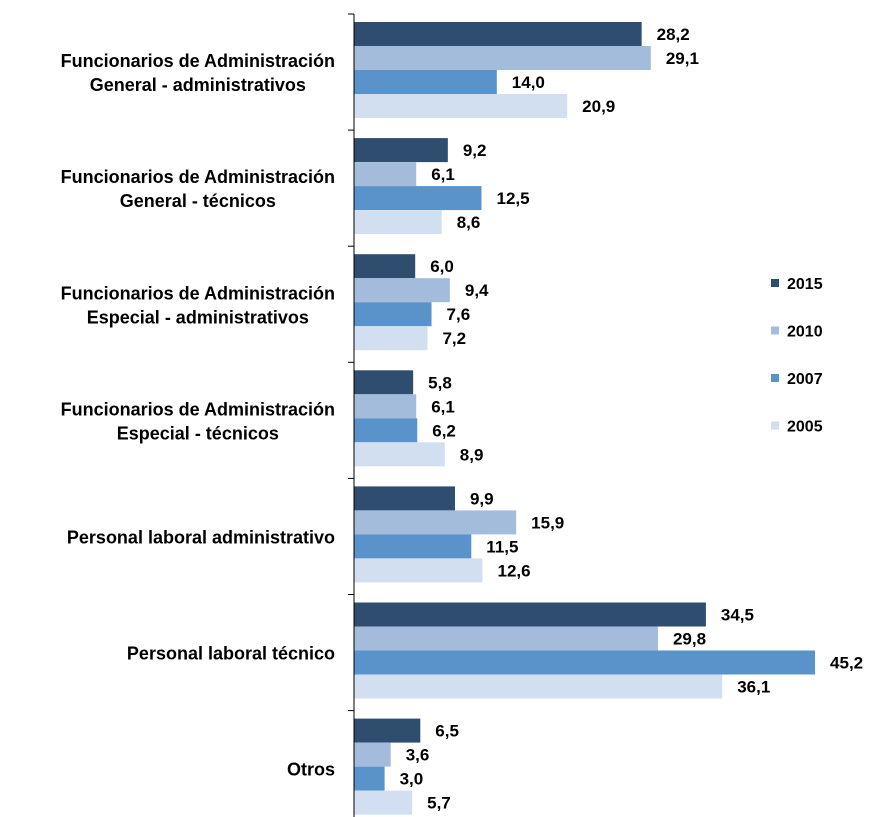  What do you see at coordinates (418, 755) in the screenshot?
I see `value-label-2010-7: 3,6` at bounding box center [418, 755].